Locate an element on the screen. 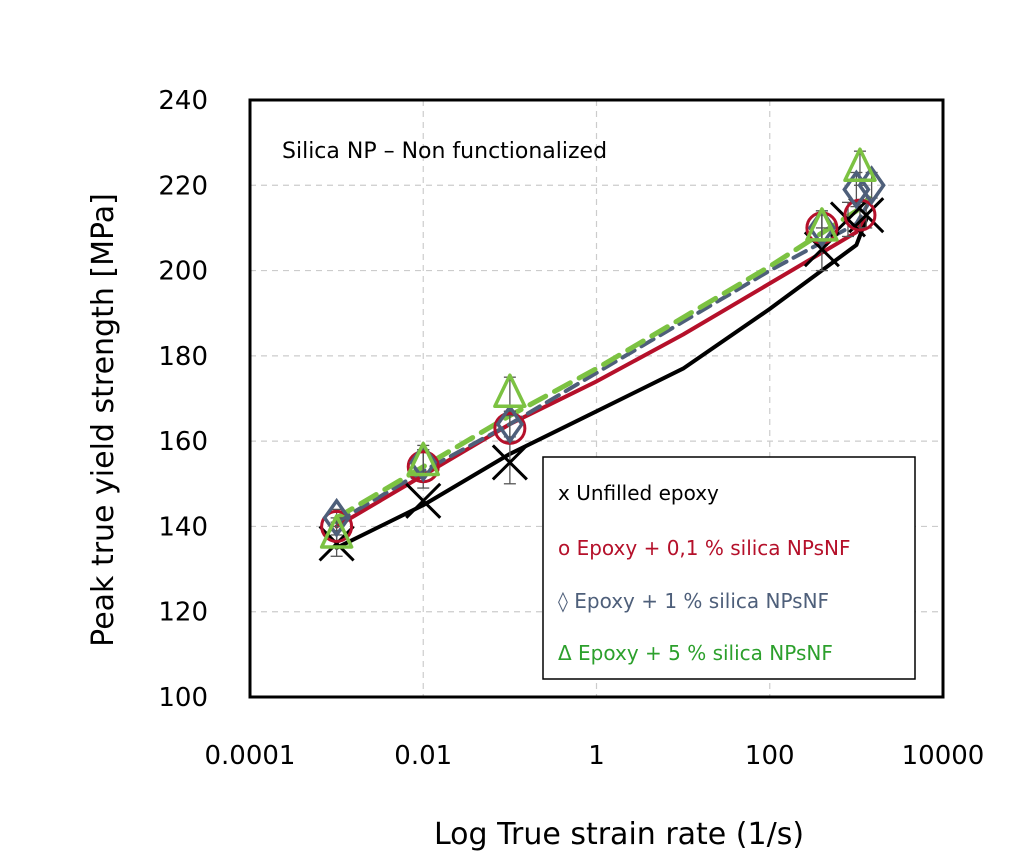 This screenshot has width=1024, height=866. y-tick-label: 200 is located at coordinates (183, 272).